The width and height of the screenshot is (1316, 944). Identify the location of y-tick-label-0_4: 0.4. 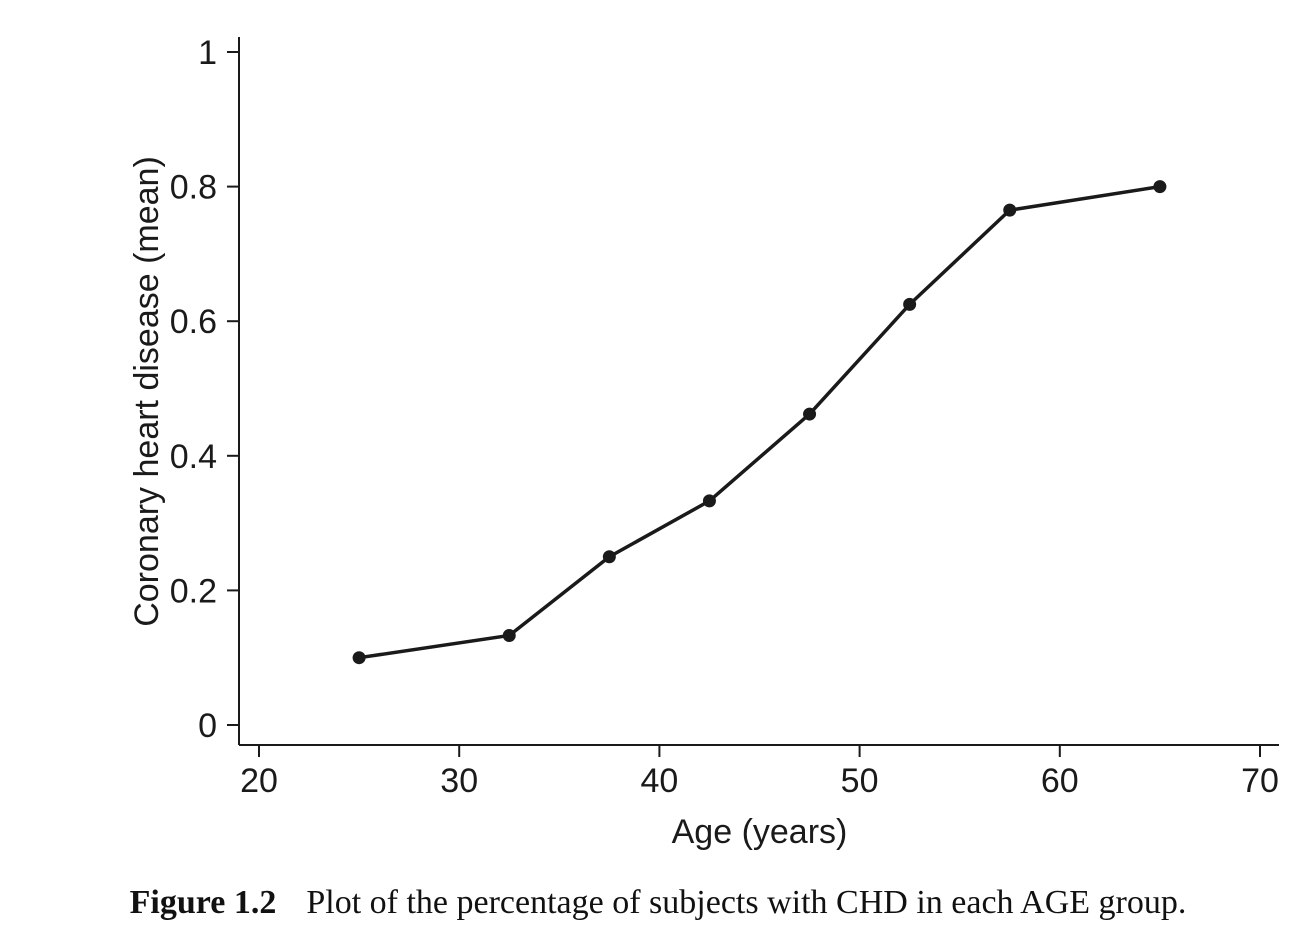
(193, 457).